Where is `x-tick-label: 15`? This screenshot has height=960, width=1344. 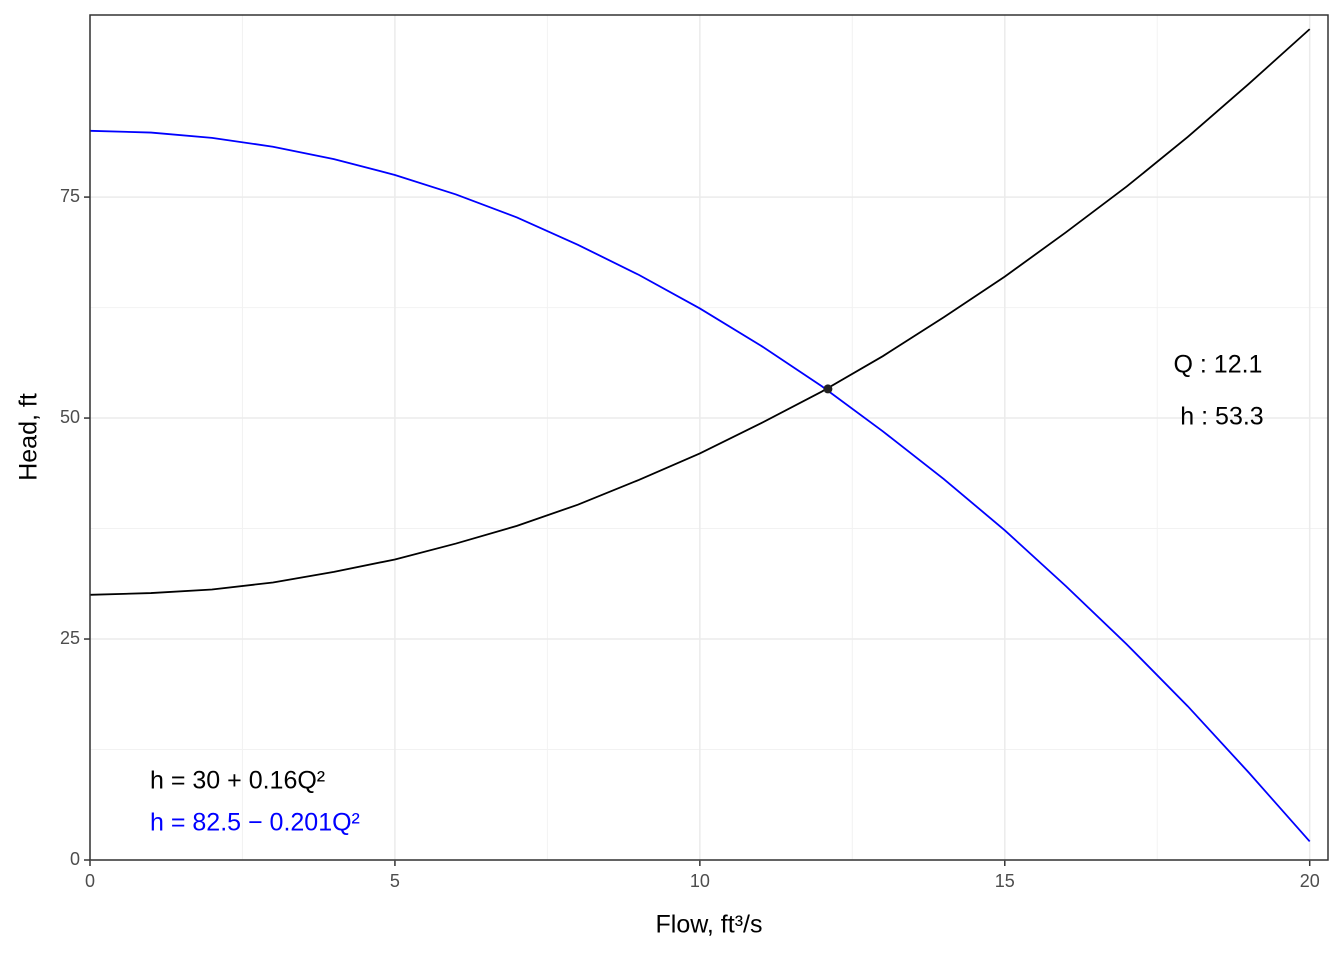
x-tick-label: 15 is located at coordinates (1005, 881).